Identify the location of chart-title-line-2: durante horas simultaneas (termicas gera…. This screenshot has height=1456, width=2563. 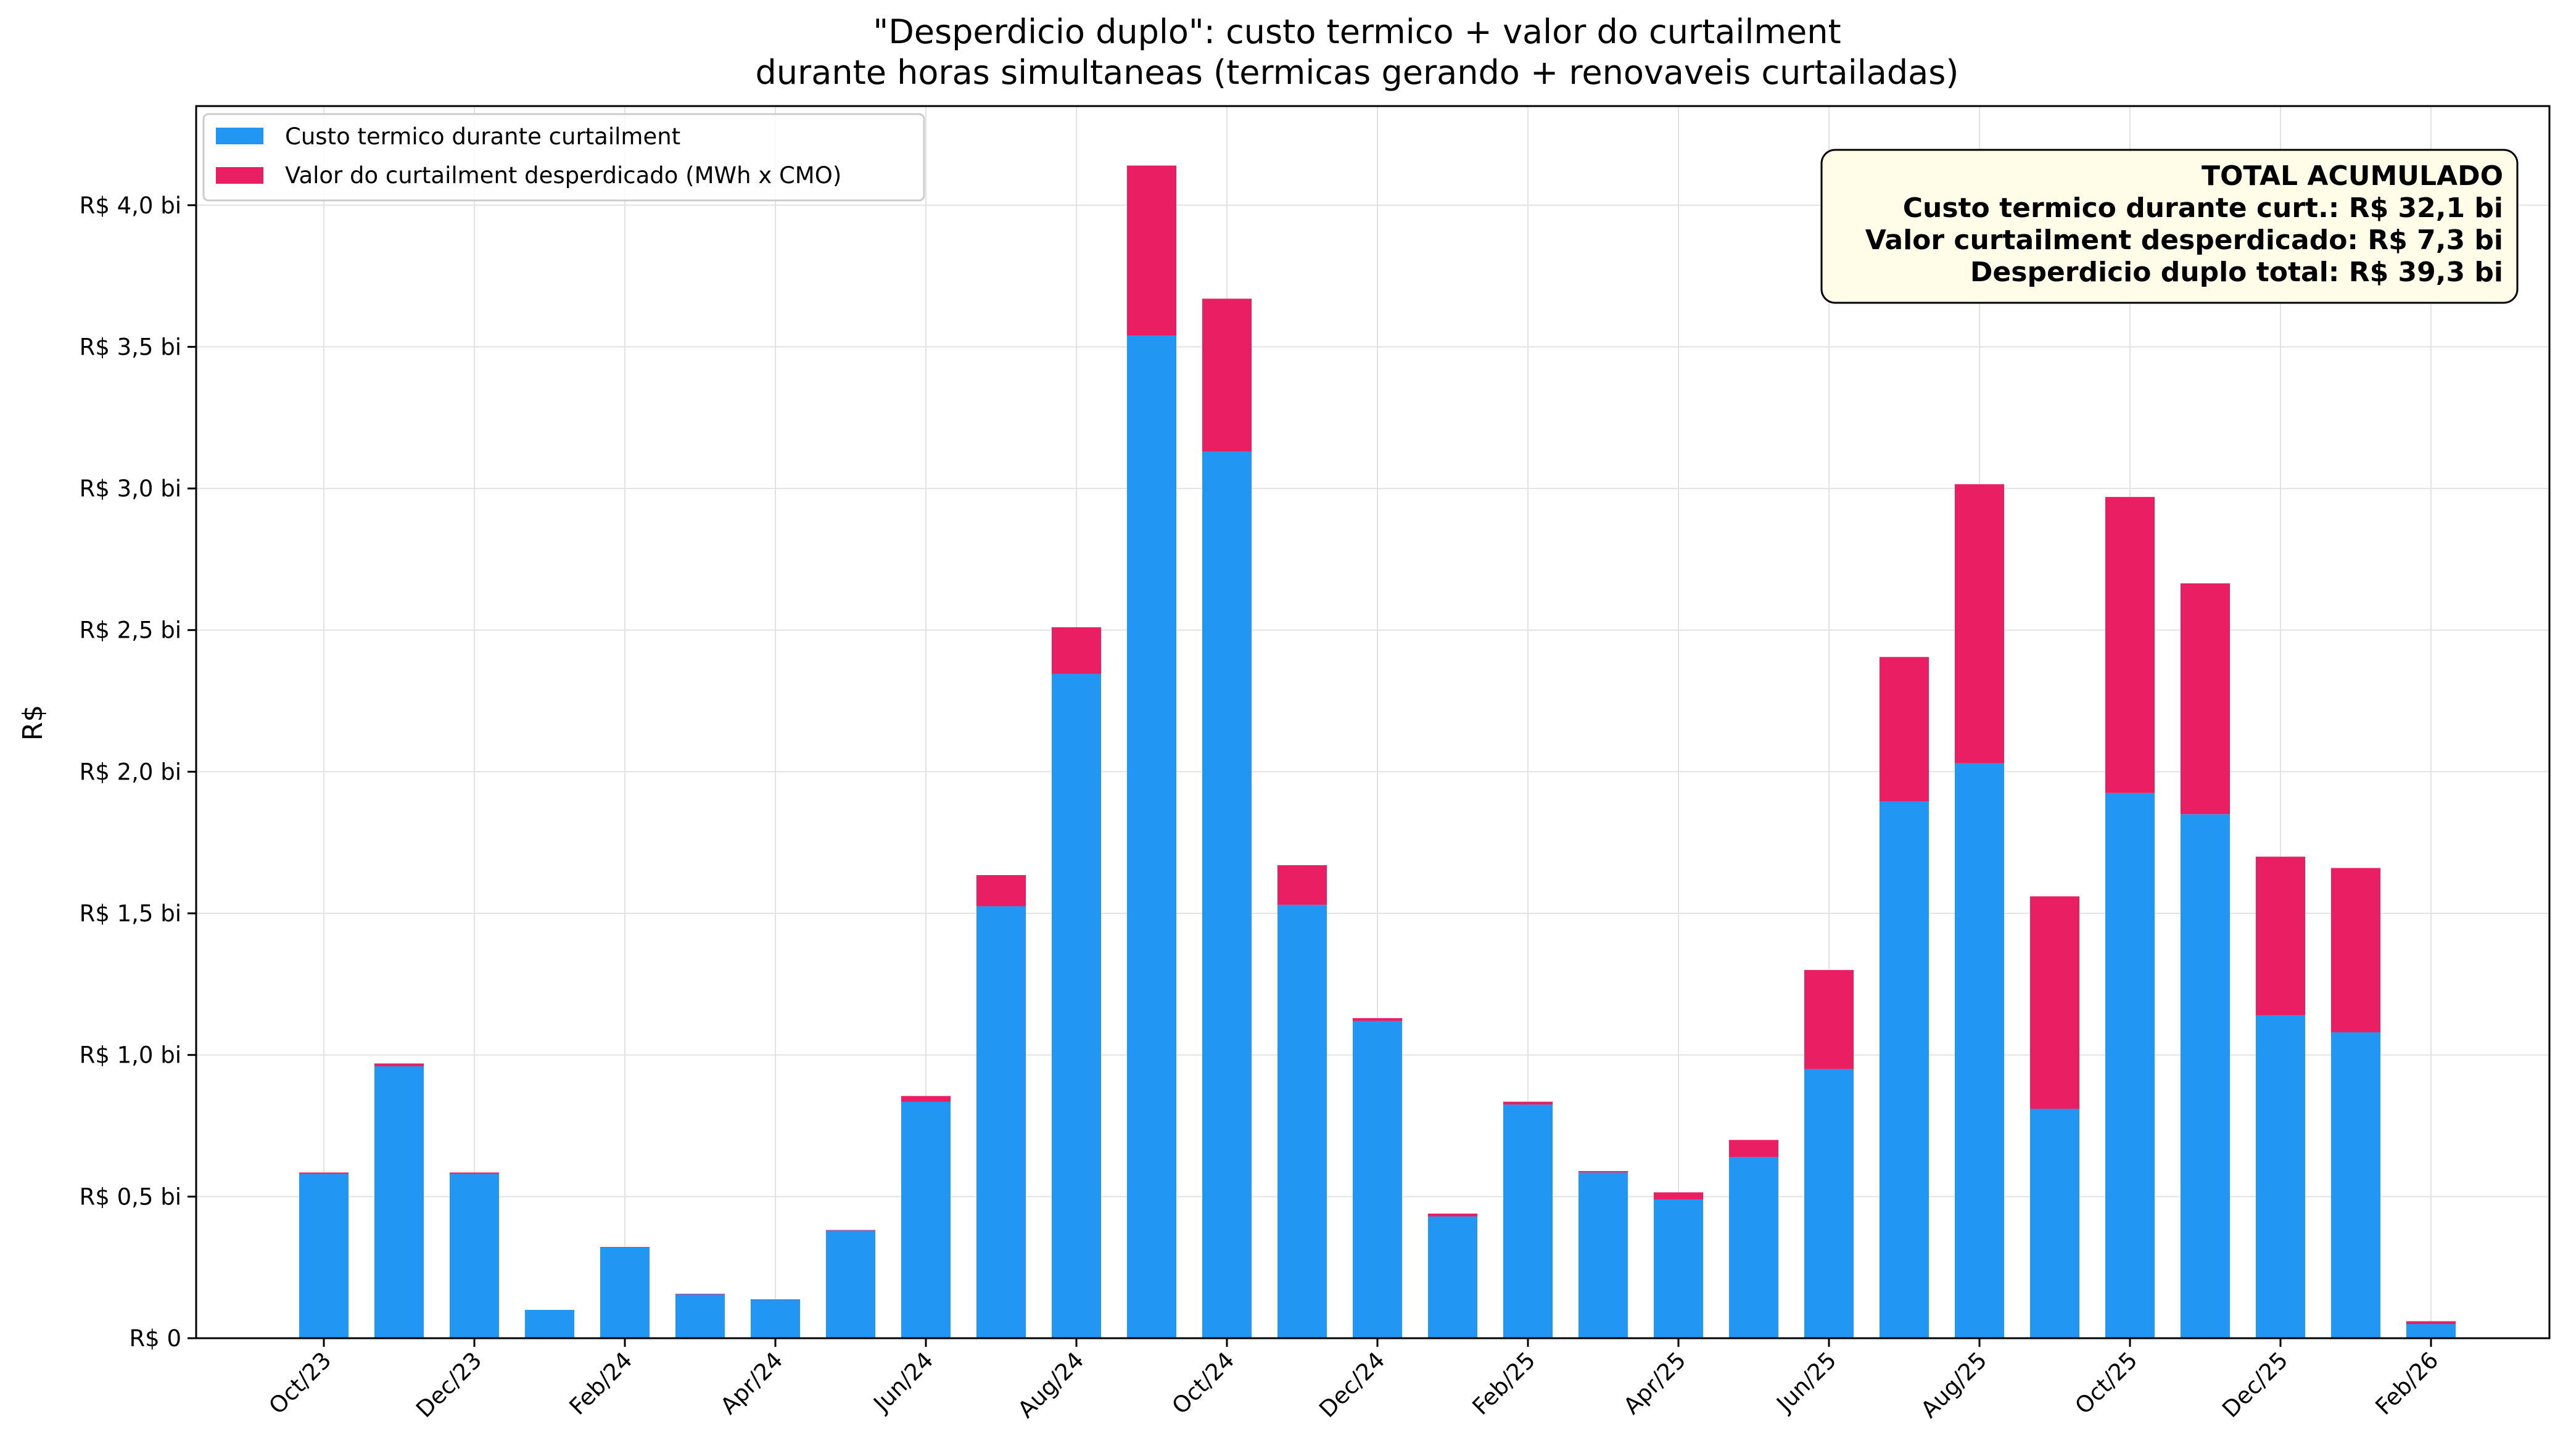
(1357, 72).